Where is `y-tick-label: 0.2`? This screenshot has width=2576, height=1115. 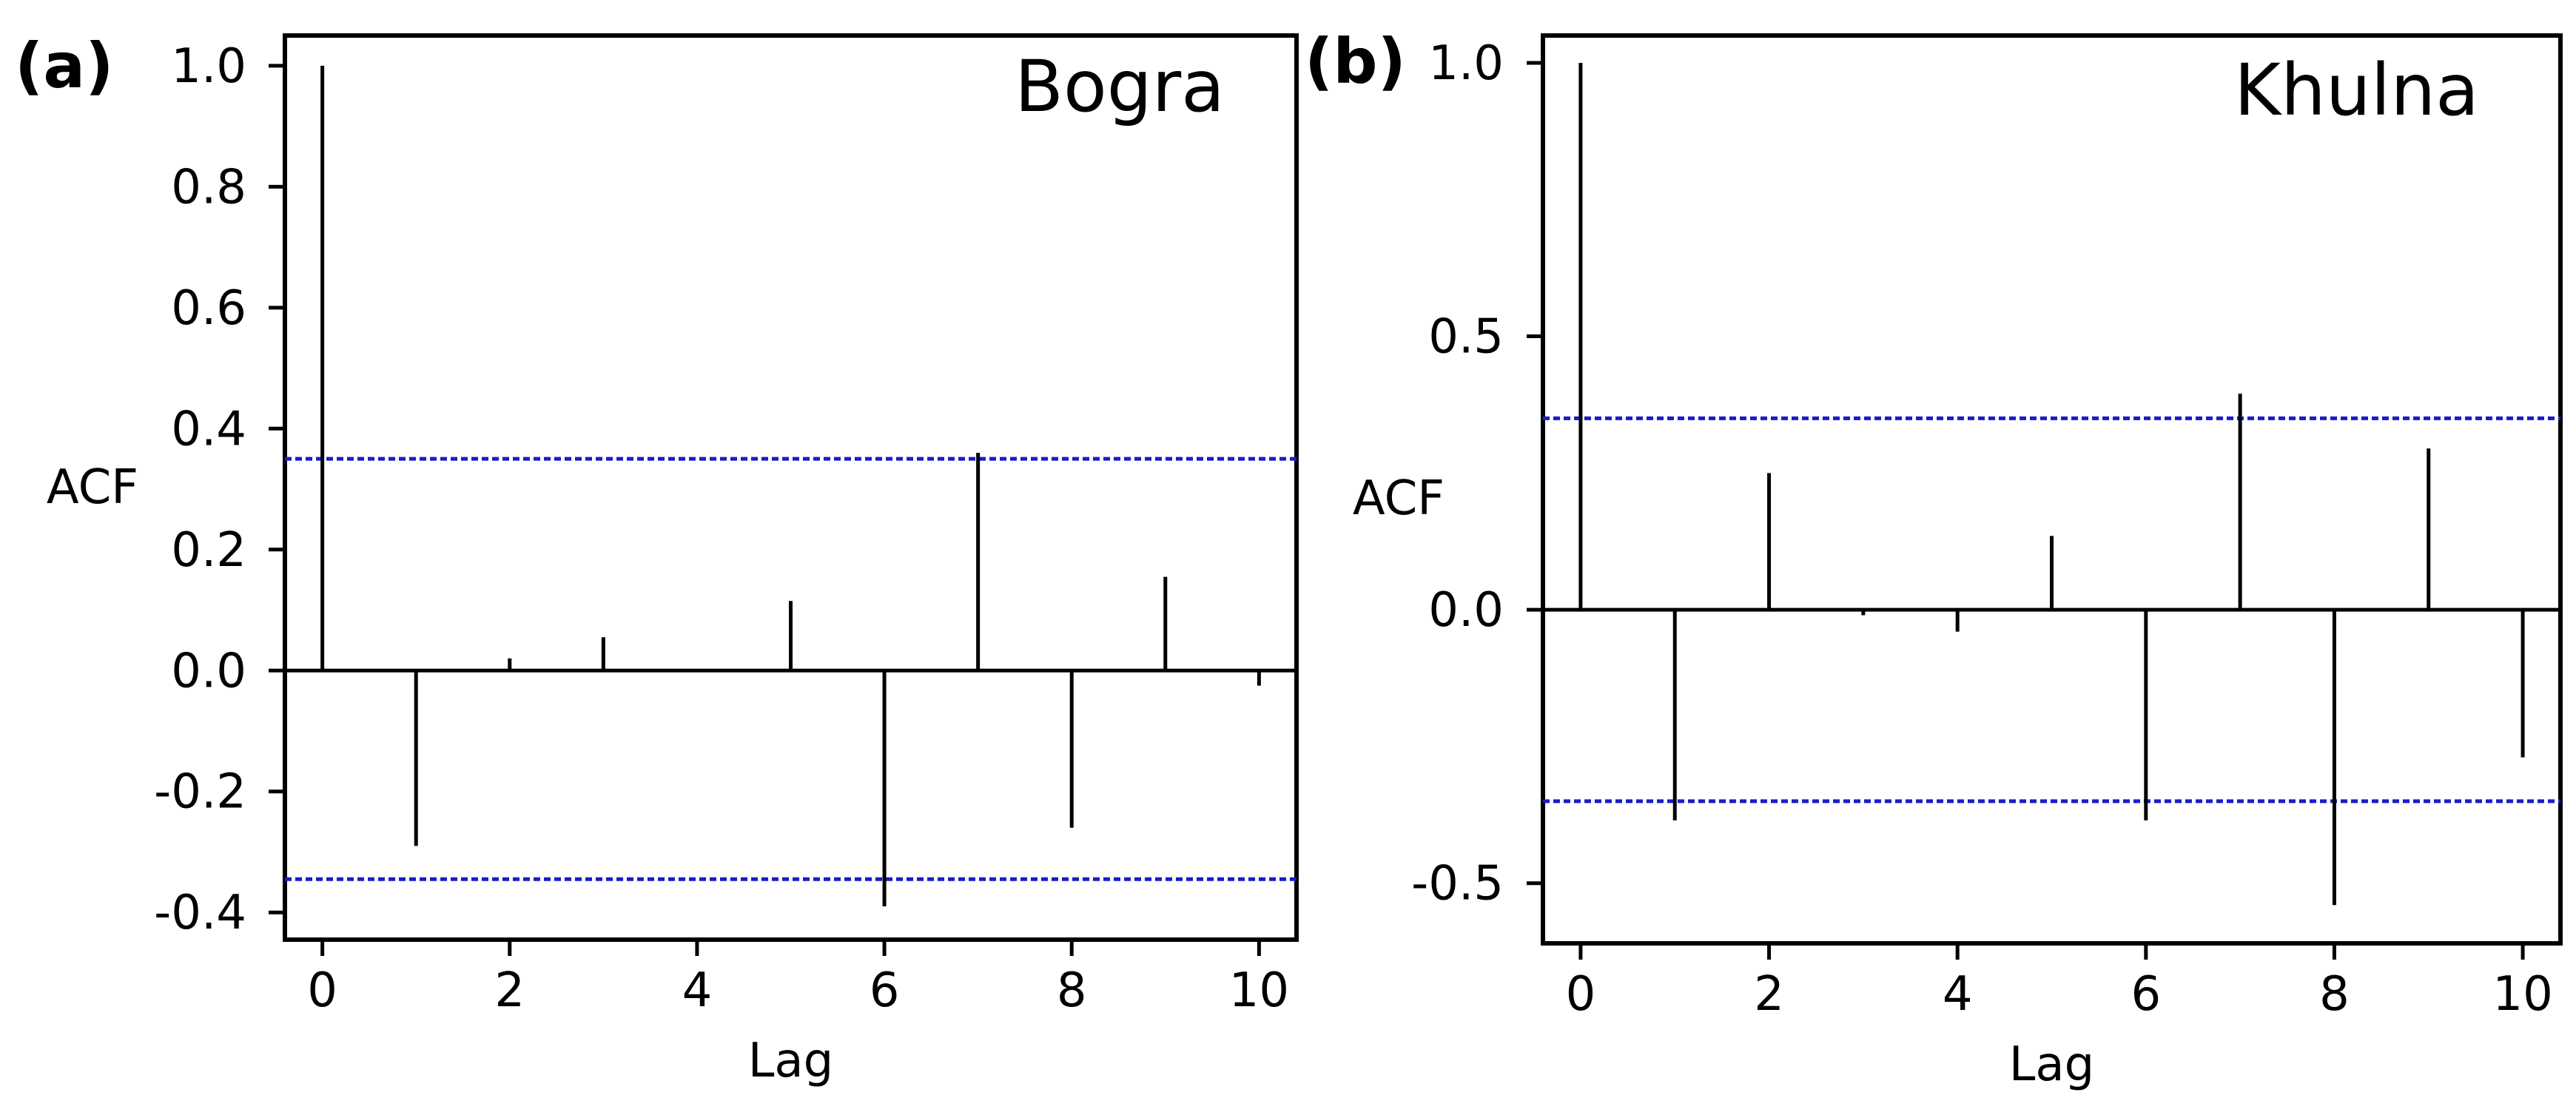
y-tick-label: 0.2 is located at coordinates (208, 550).